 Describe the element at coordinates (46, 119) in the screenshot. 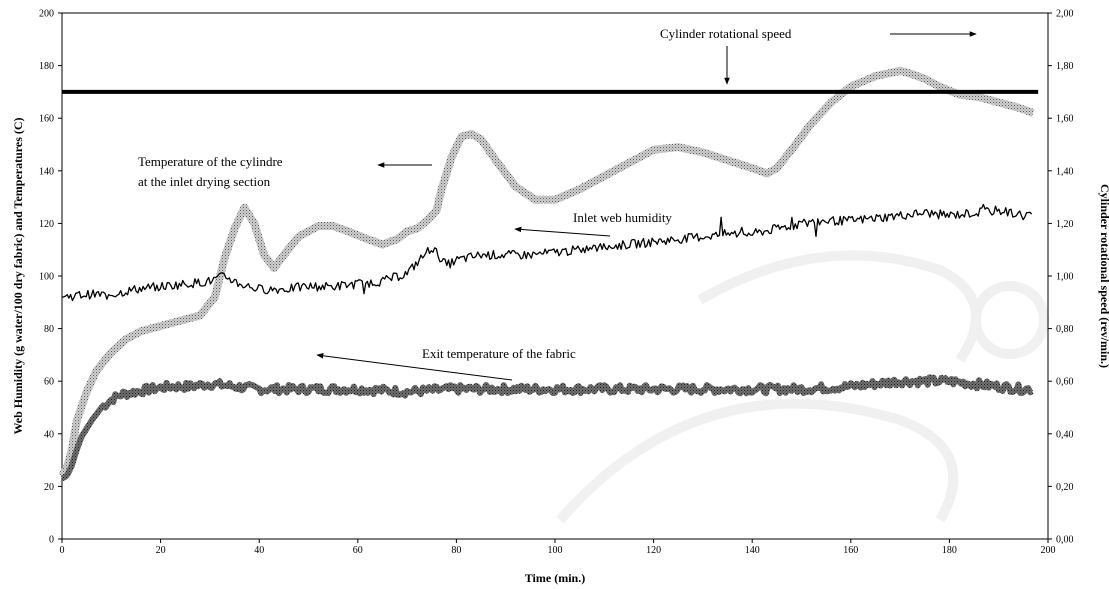

I see `y-left-tick-label: 160` at that location.